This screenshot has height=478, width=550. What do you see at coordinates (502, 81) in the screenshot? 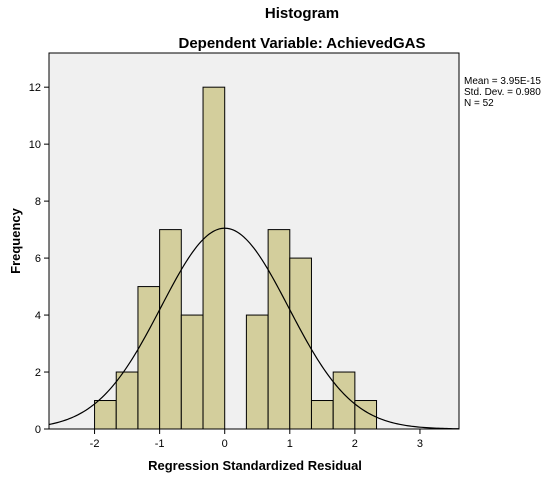
I see `stats-mean: Mean = 3.95E-15` at bounding box center [502, 81].